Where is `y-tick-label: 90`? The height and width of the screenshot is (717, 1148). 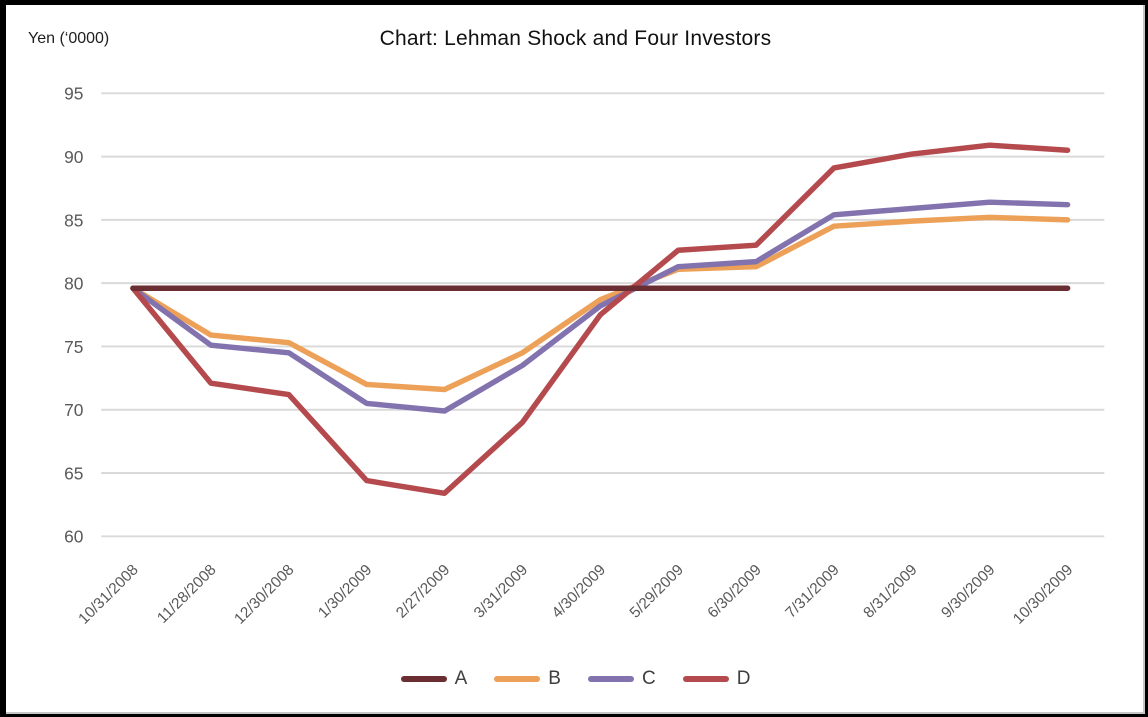 y-tick-label: 90 is located at coordinates (73, 157).